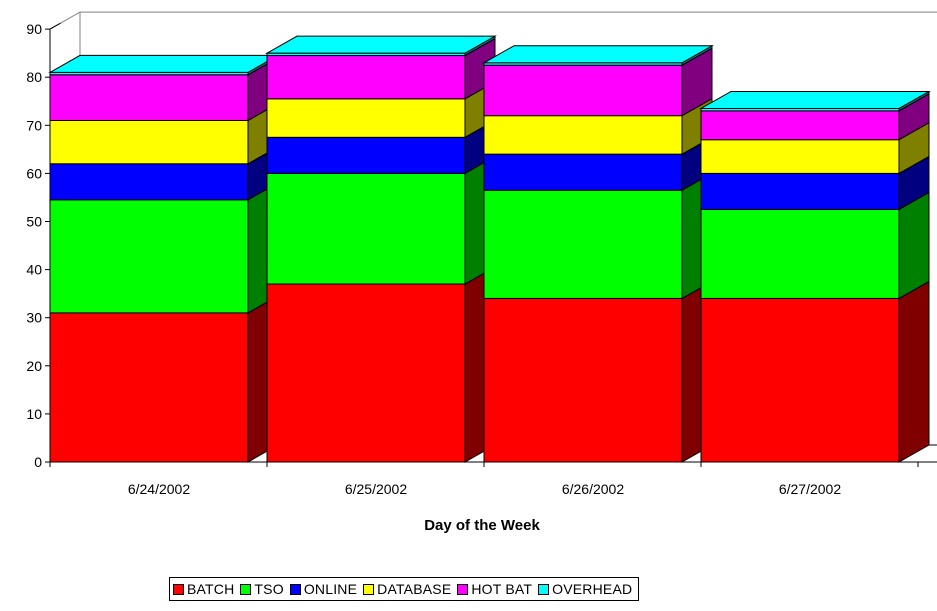  Describe the element at coordinates (159, 489) in the screenshot. I see `x-tick-label: 6/24/2002` at that location.